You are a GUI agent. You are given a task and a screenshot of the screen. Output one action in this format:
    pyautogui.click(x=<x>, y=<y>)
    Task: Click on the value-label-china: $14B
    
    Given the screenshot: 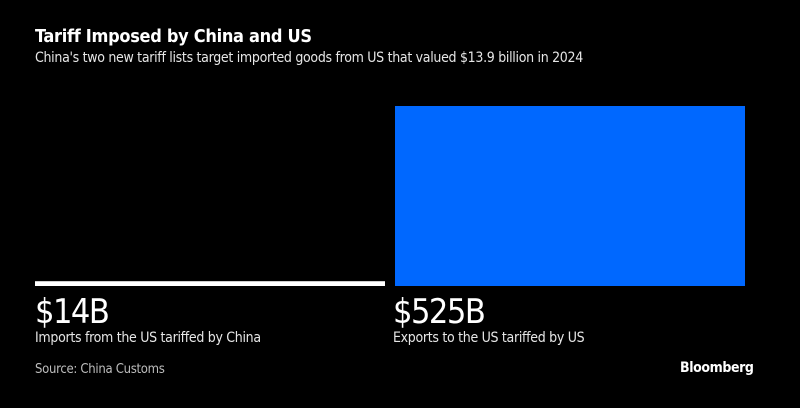 What is the action you would take?
    pyautogui.click(x=72, y=312)
    